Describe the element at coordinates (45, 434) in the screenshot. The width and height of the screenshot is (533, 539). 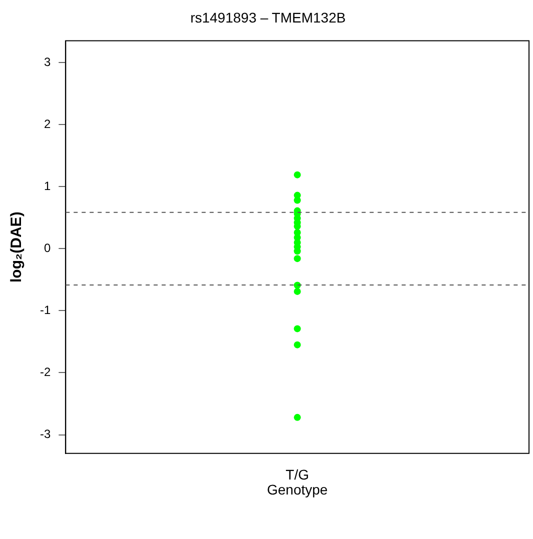
I see `y-tick-label: -3` at that location.